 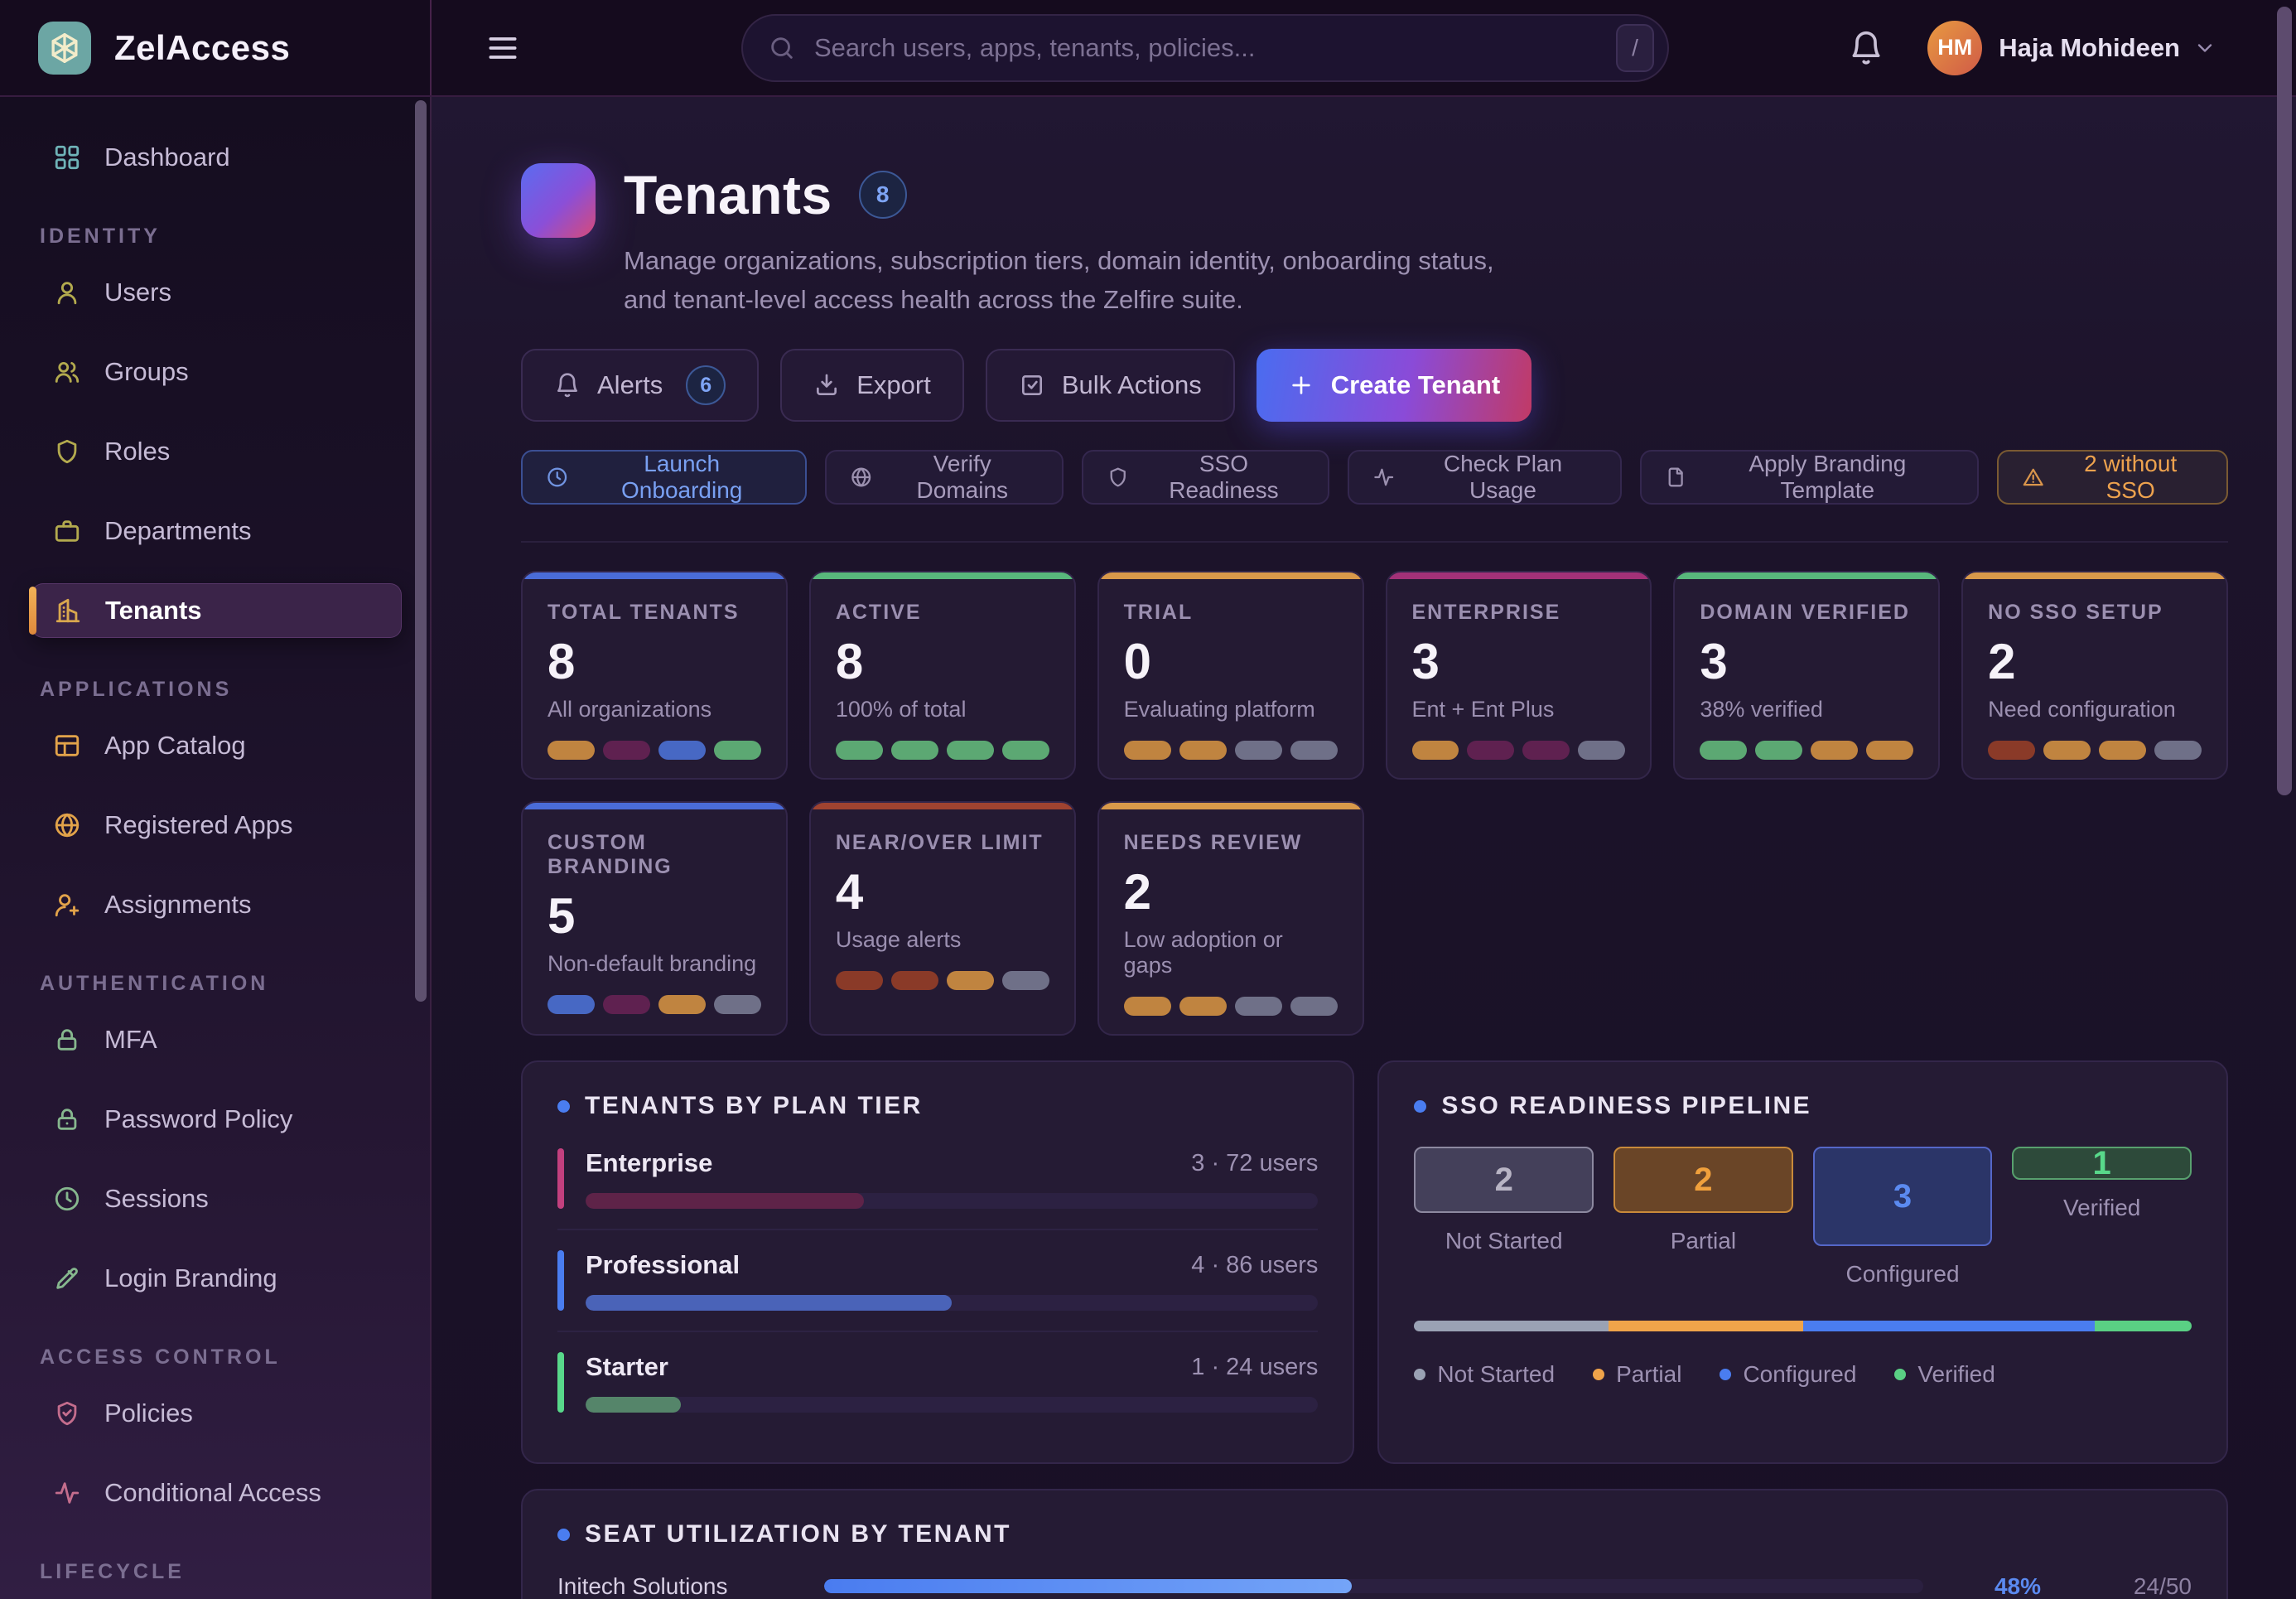 What do you see at coordinates (2094, 576) in the screenshot?
I see `stat-card-accent` at bounding box center [2094, 576].